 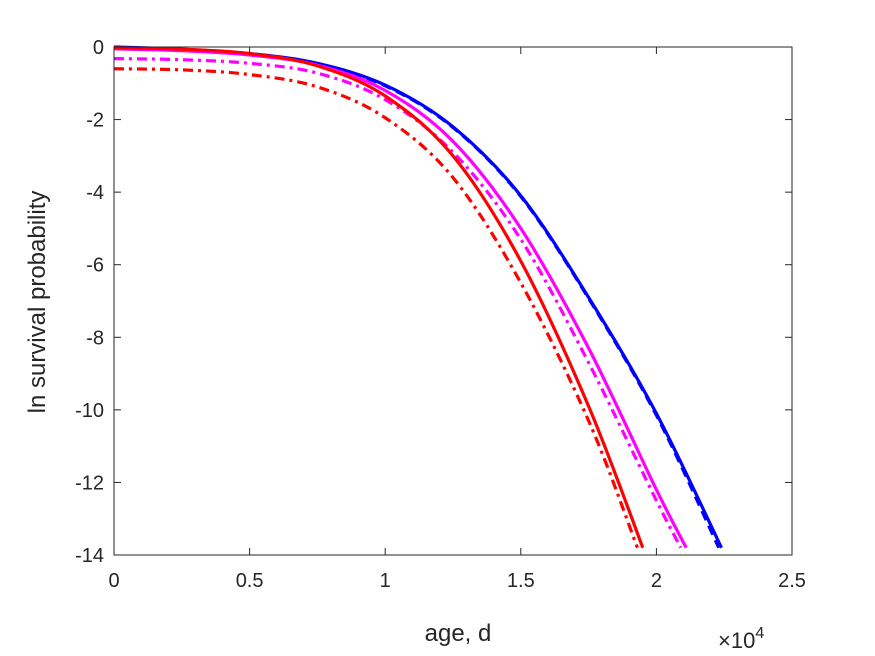 What do you see at coordinates (95, 266) in the screenshot?
I see `y-tick-label: -6` at bounding box center [95, 266].